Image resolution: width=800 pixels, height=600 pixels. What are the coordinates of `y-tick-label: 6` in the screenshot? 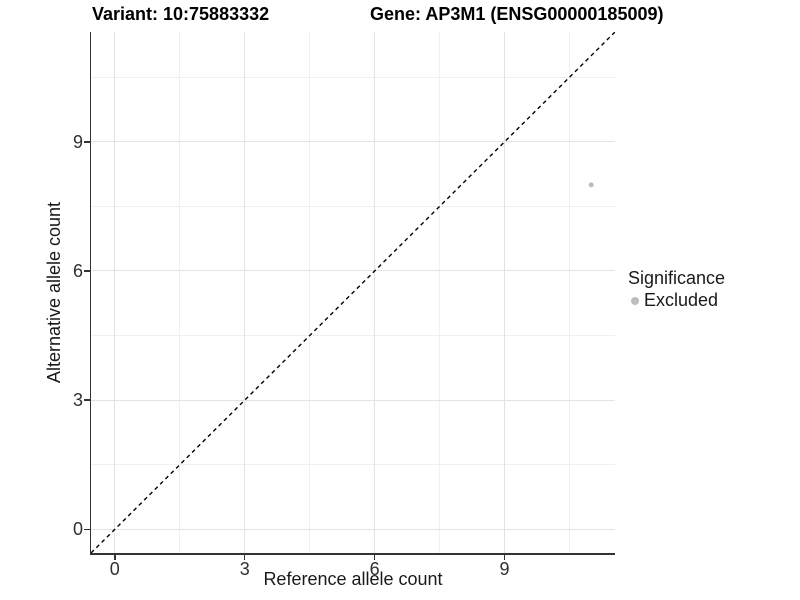 It's located at (77, 270).